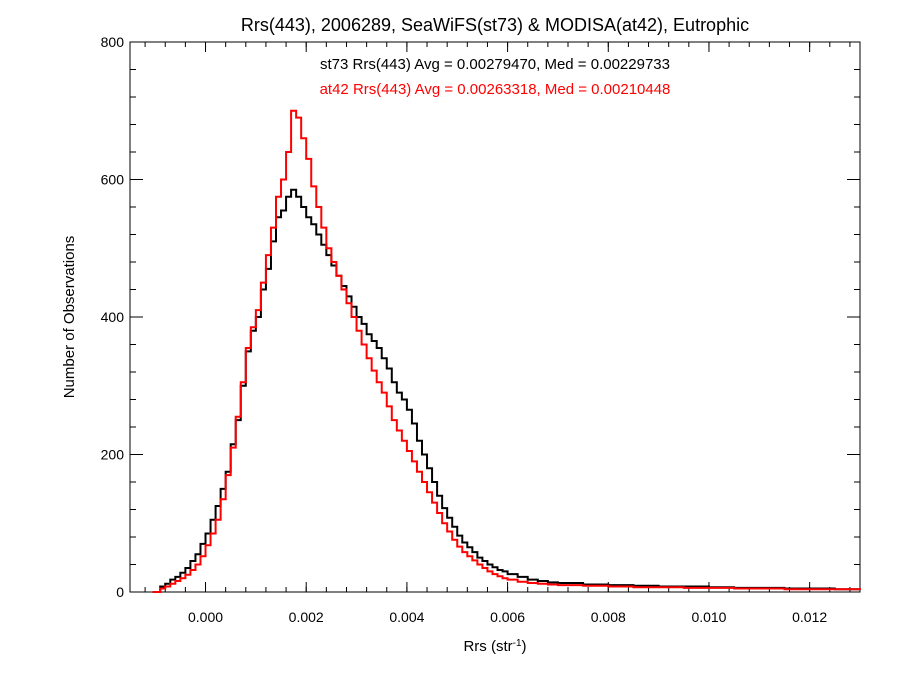  Describe the element at coordinates (507, 617) in the screenshot. I see `x-tick-label: 0.006` at that location.